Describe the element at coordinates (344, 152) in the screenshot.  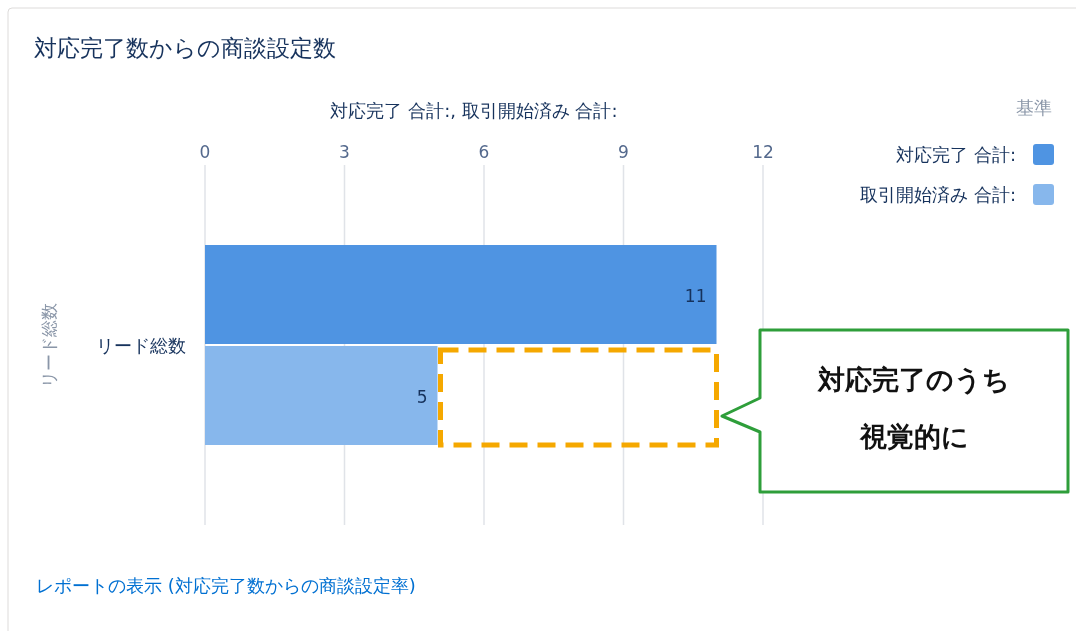
I see `x-tick-label: 3` at that location.